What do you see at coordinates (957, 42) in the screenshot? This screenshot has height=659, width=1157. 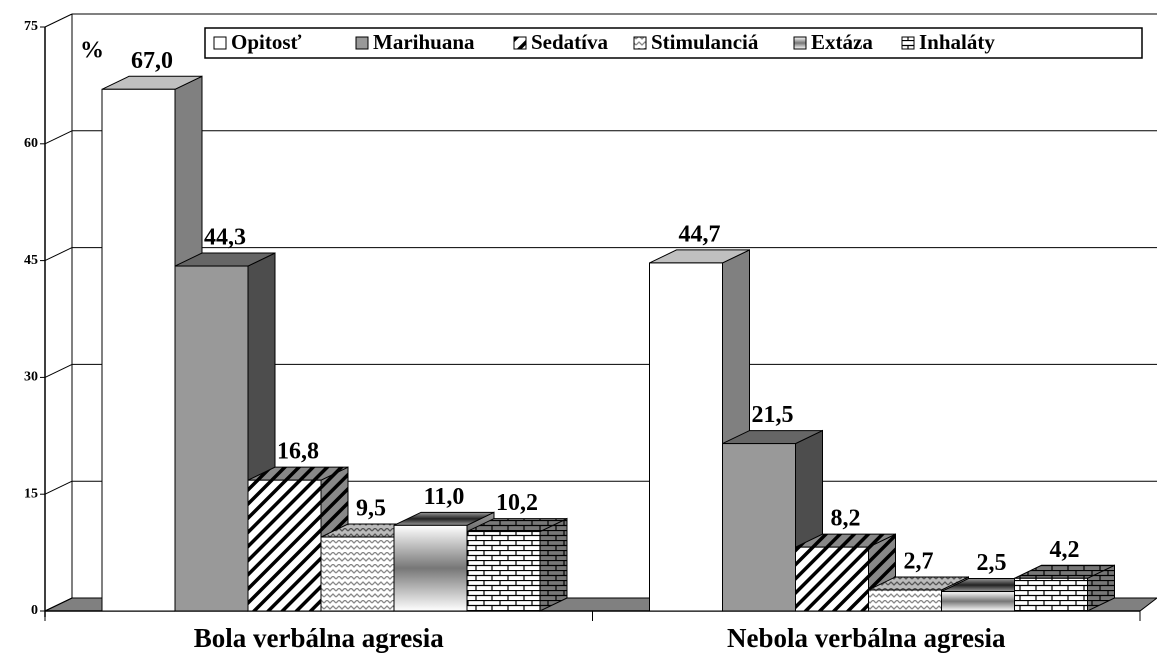 I see `legend-label: Inhaláty` at bounding box center [957, 42].